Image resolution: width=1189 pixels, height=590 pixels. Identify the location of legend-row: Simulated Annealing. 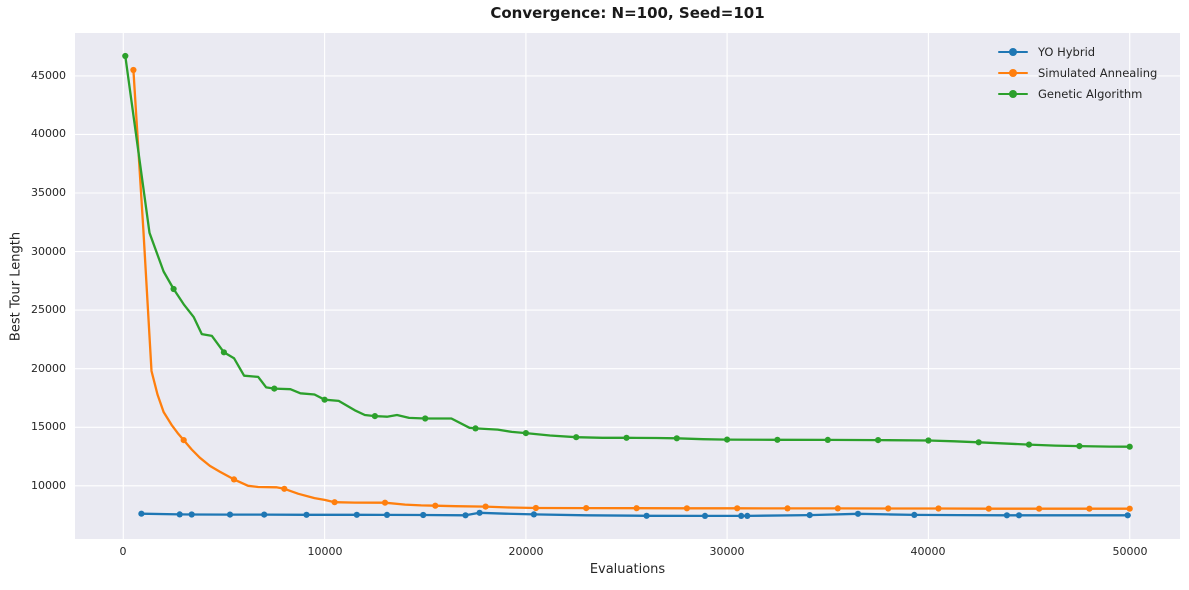
(1077, 72).